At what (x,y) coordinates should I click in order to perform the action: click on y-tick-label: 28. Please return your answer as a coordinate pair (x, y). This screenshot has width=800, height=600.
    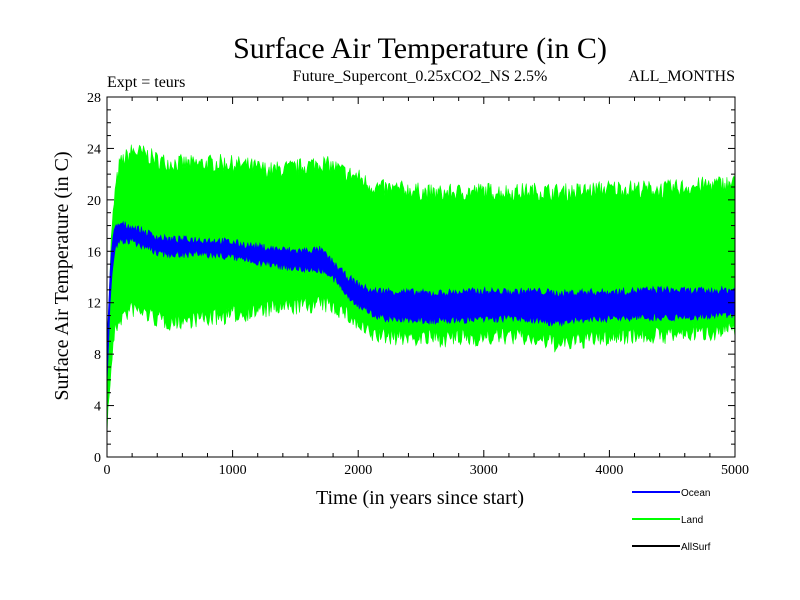
    Looking at the image, I should click on (94, 98).